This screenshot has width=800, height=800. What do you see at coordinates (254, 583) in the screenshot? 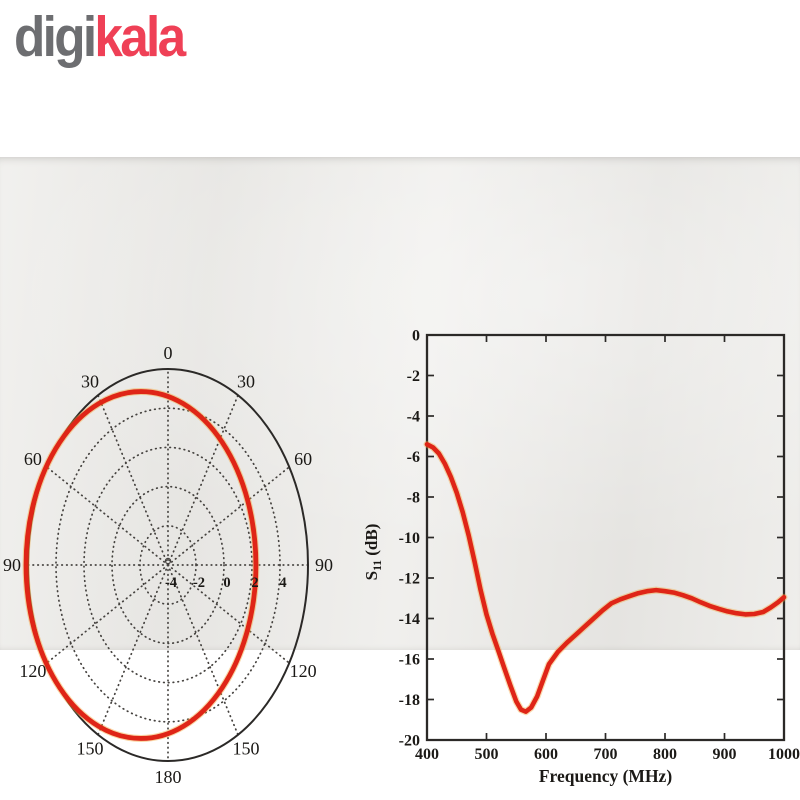
I see `polar-radial-label: 2` at bounding box center [254, 583].